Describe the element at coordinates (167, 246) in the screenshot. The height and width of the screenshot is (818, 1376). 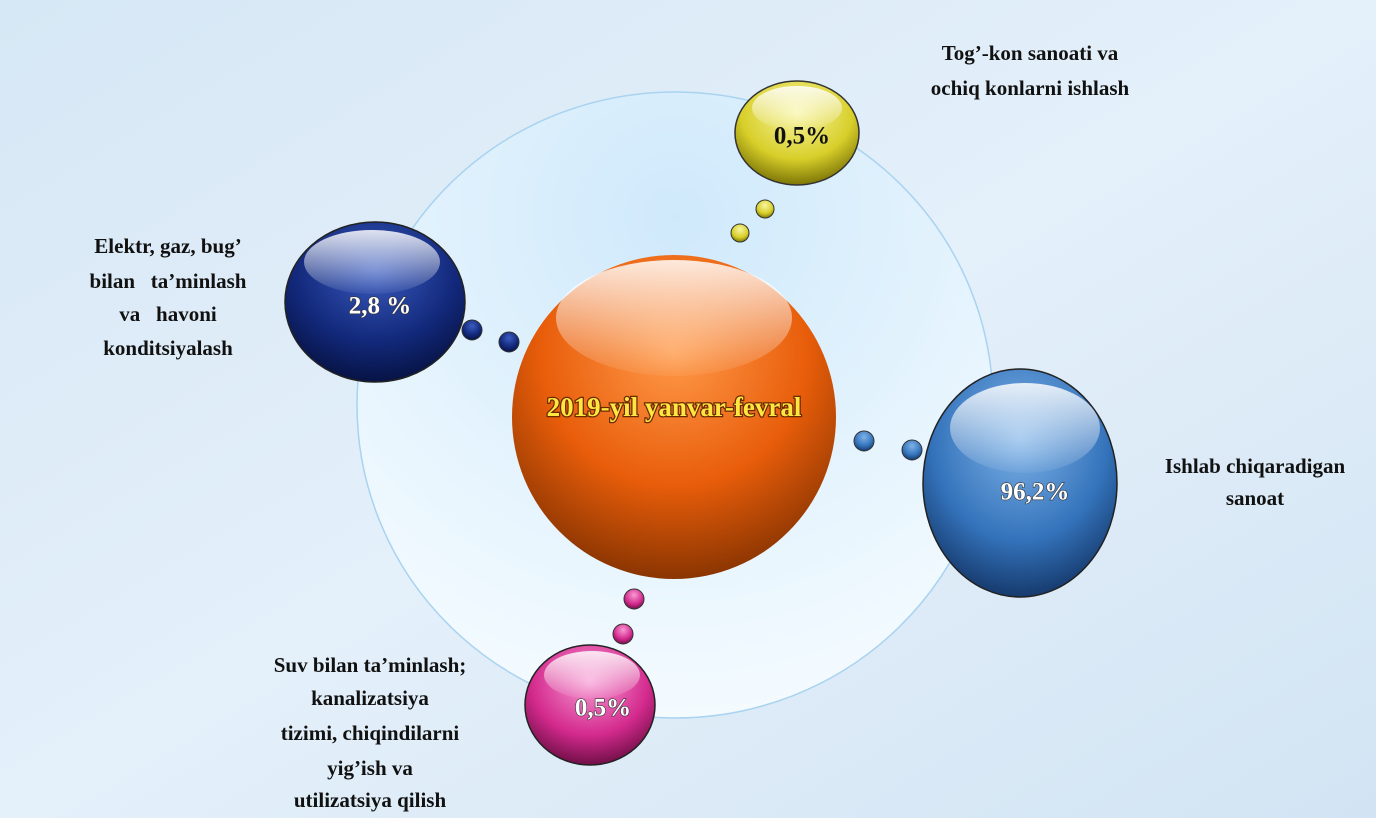
I see `node-label: Elektr, gaz, bug’` at that location.